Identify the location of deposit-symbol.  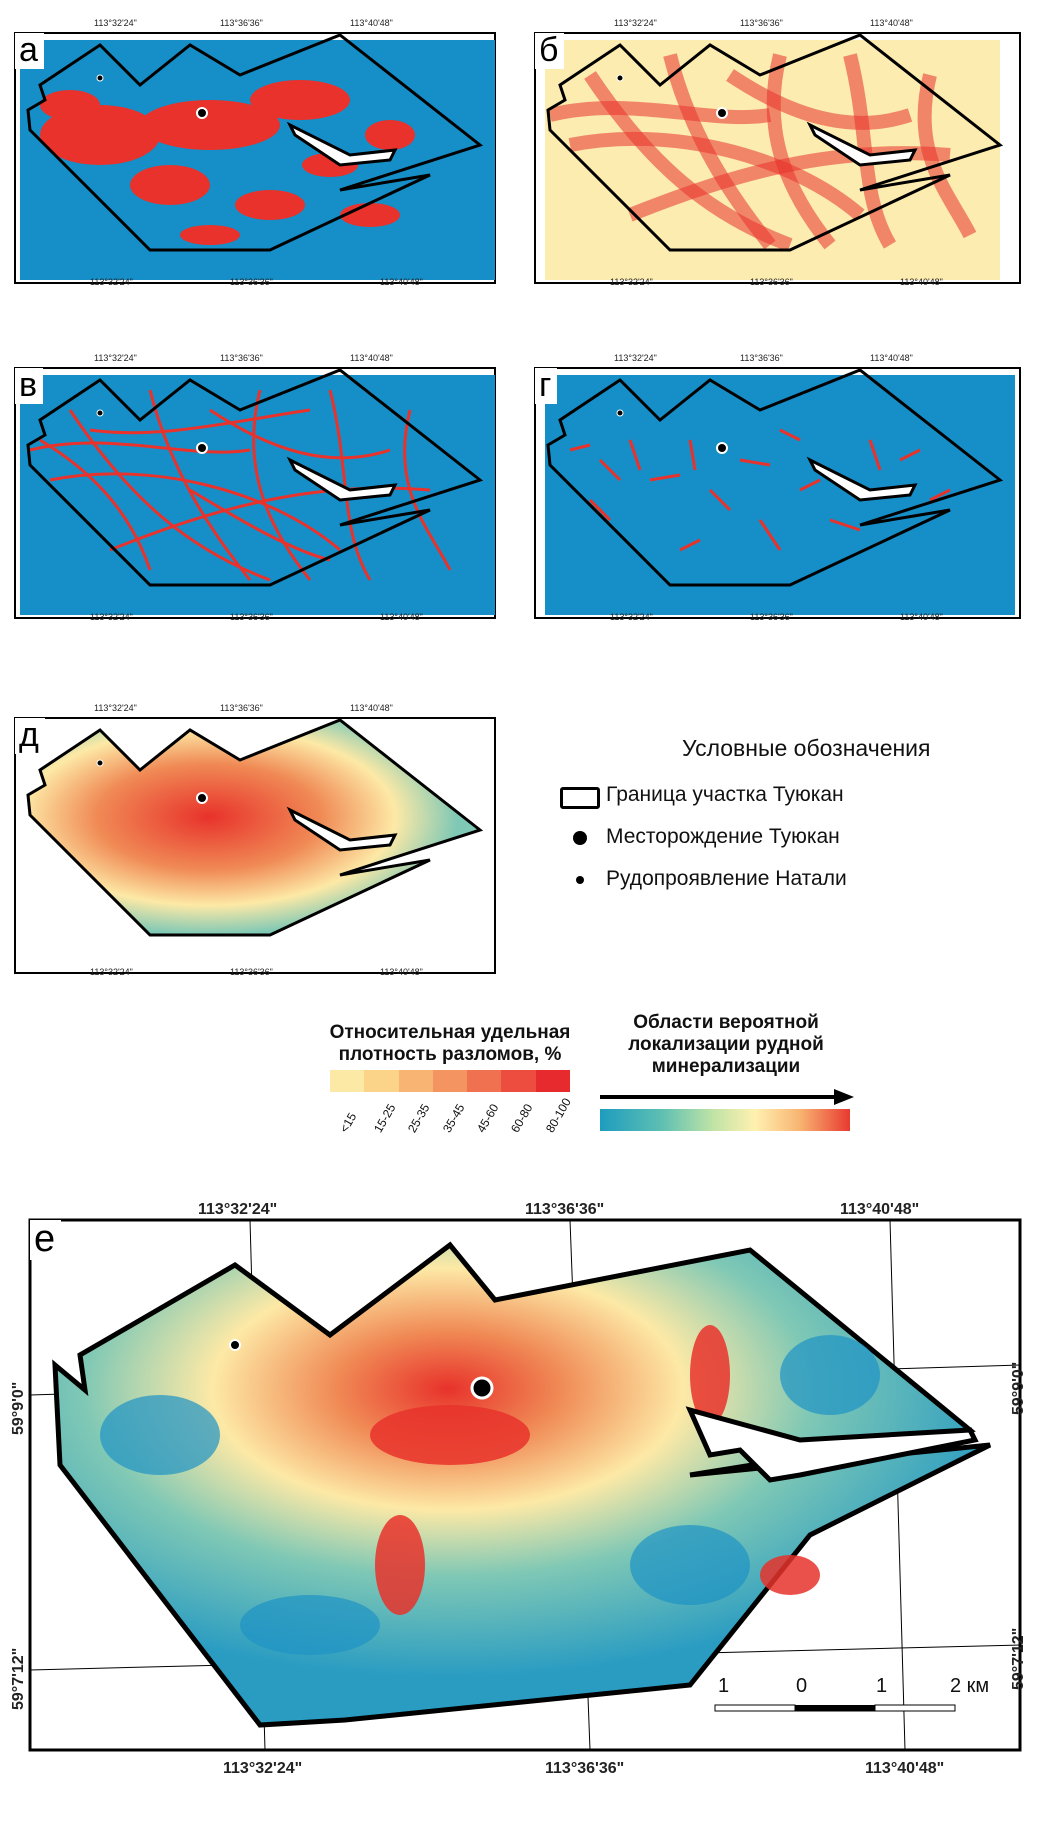
(580, 838).